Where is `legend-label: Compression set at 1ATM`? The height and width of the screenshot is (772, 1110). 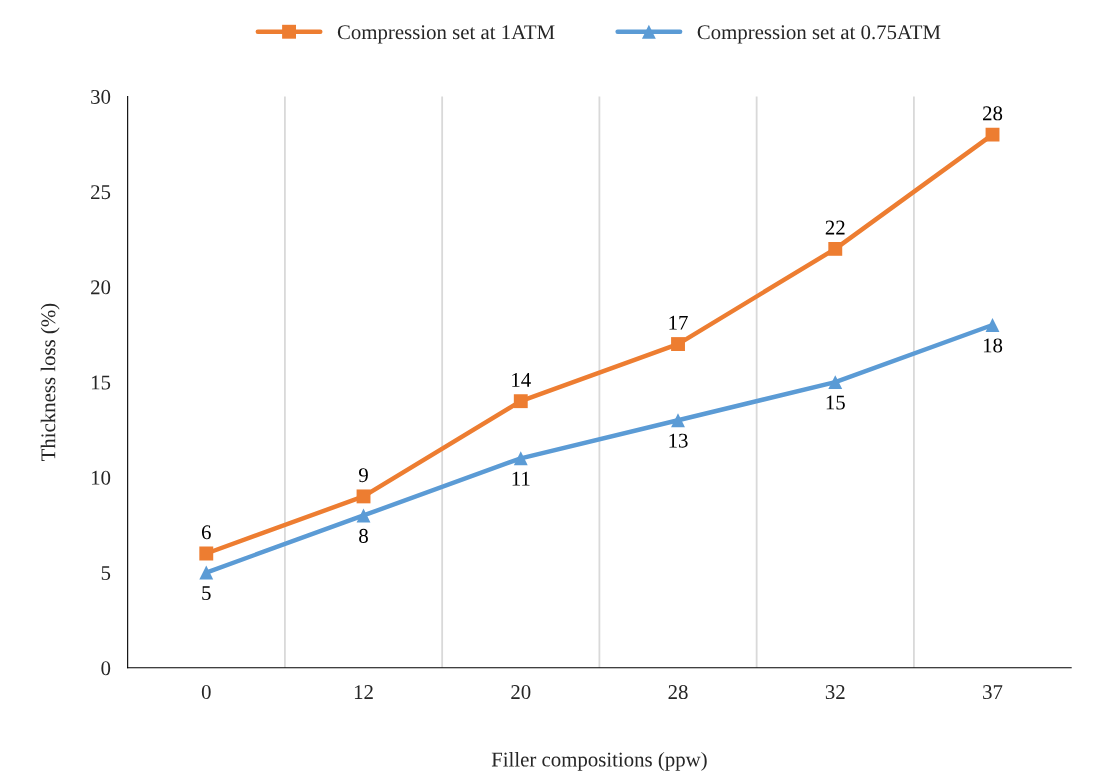 legend-label: Compression set at 1ATM is located at coordinates (446, 34).